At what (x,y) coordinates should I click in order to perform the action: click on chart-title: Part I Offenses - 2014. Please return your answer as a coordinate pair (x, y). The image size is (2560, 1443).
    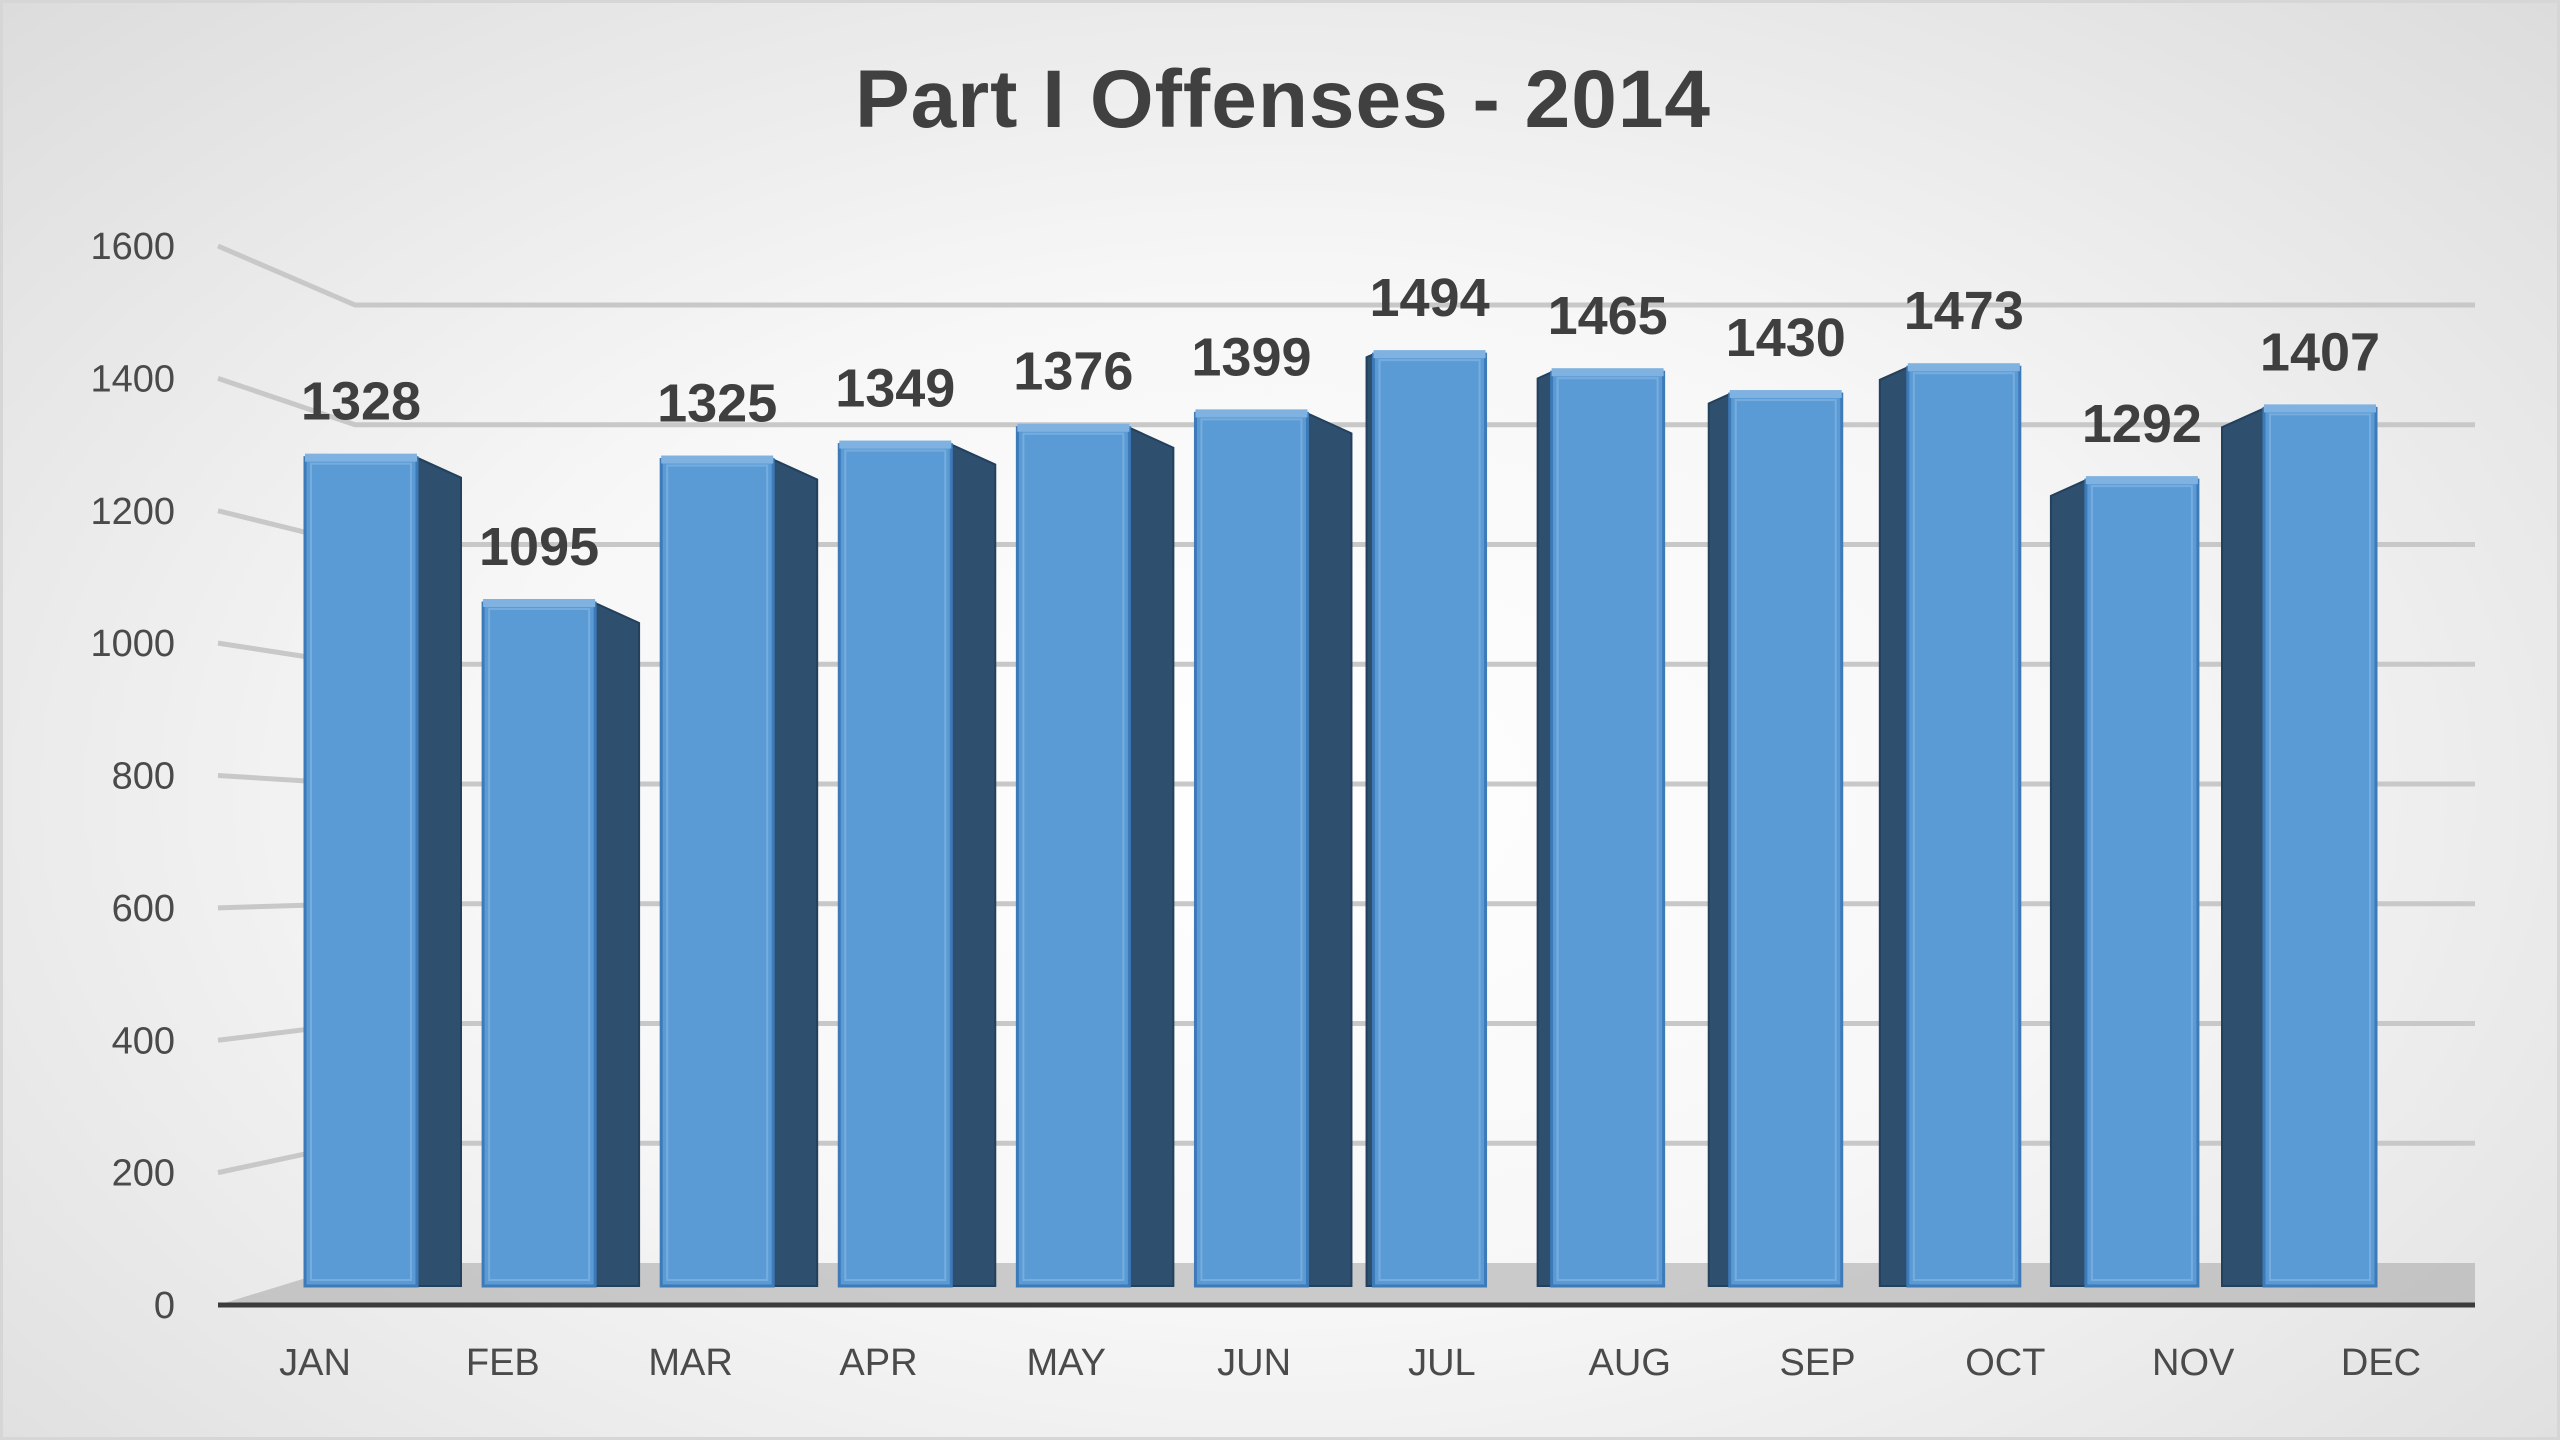
    Looking at the image, I should click on (1283, 99).